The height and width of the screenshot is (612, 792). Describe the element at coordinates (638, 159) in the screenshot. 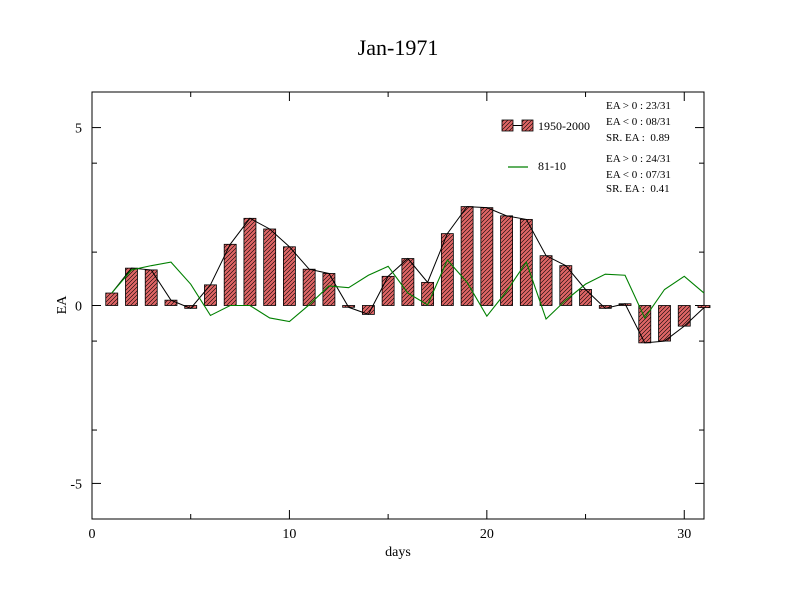

I see `stat-8110-ea-positive: EA > 0 : 24/31` at that location.